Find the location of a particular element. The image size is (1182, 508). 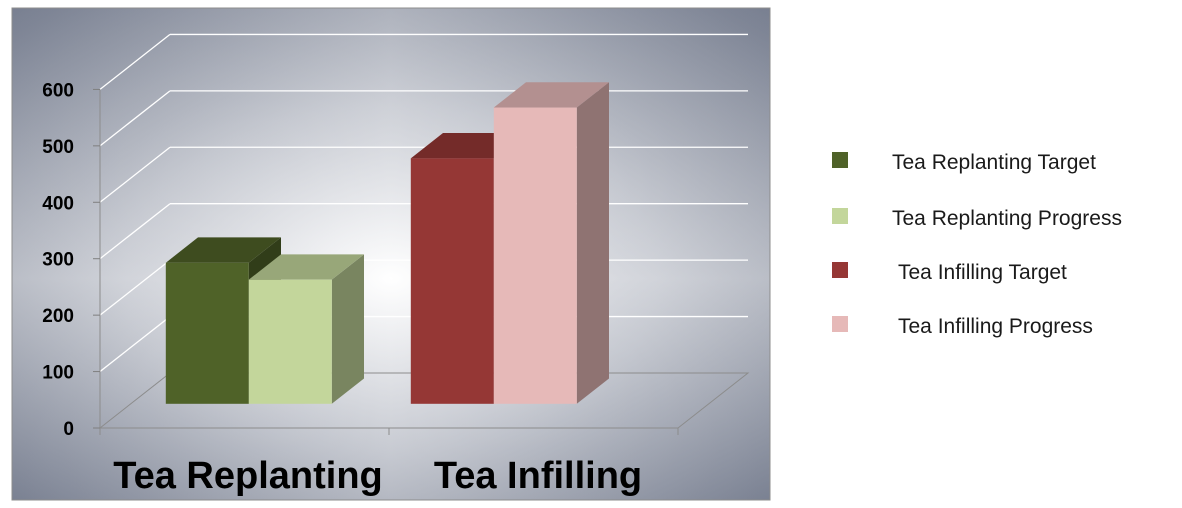

legend-item: Tea Replanting Progress is located at coordinates (977, 218).